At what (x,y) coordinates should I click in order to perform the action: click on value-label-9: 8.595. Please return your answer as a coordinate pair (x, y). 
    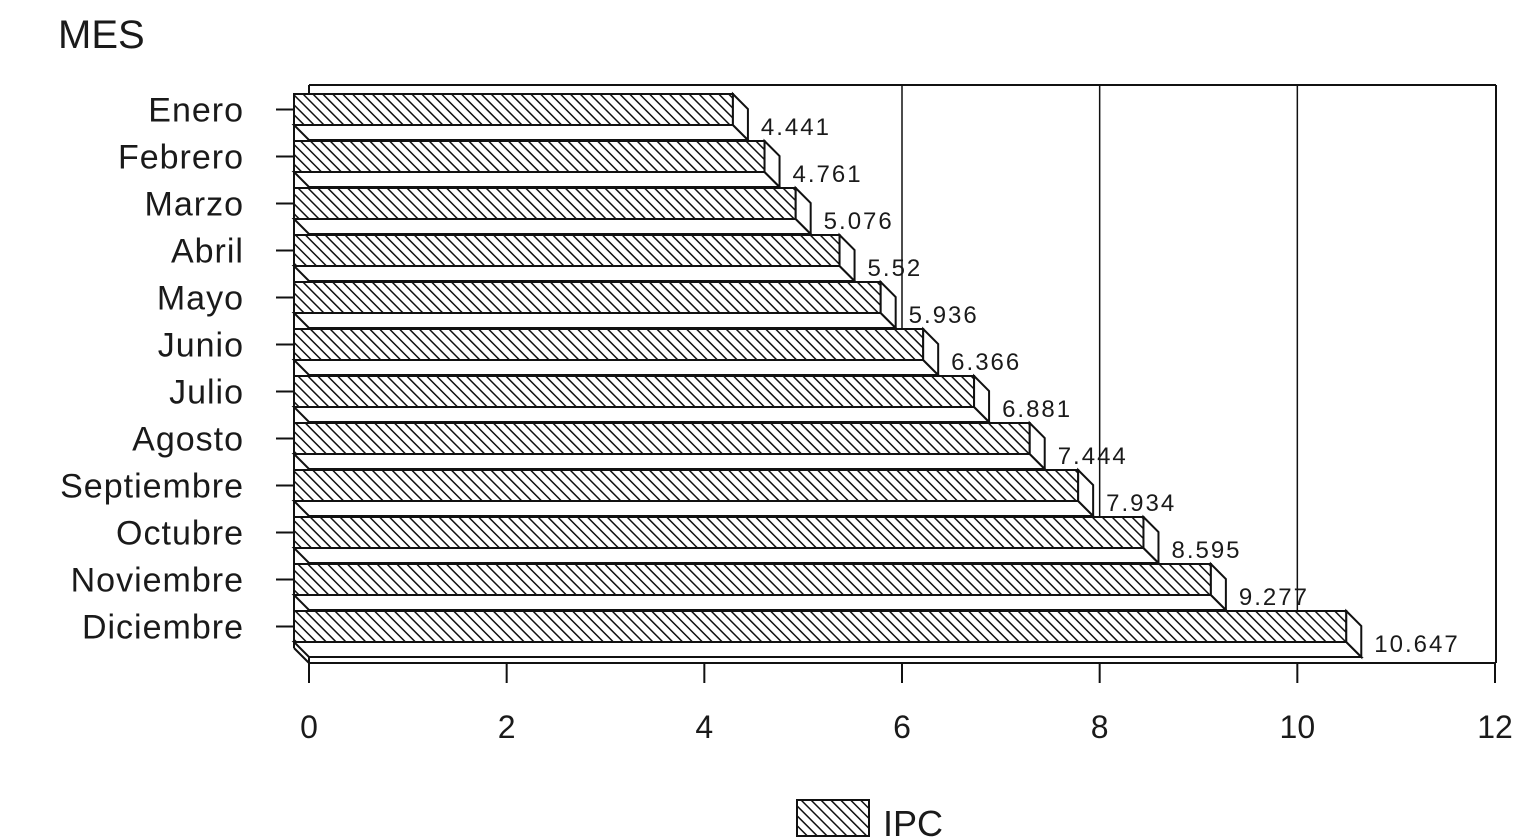
    Looking at the image, I should click on (1206, 550).